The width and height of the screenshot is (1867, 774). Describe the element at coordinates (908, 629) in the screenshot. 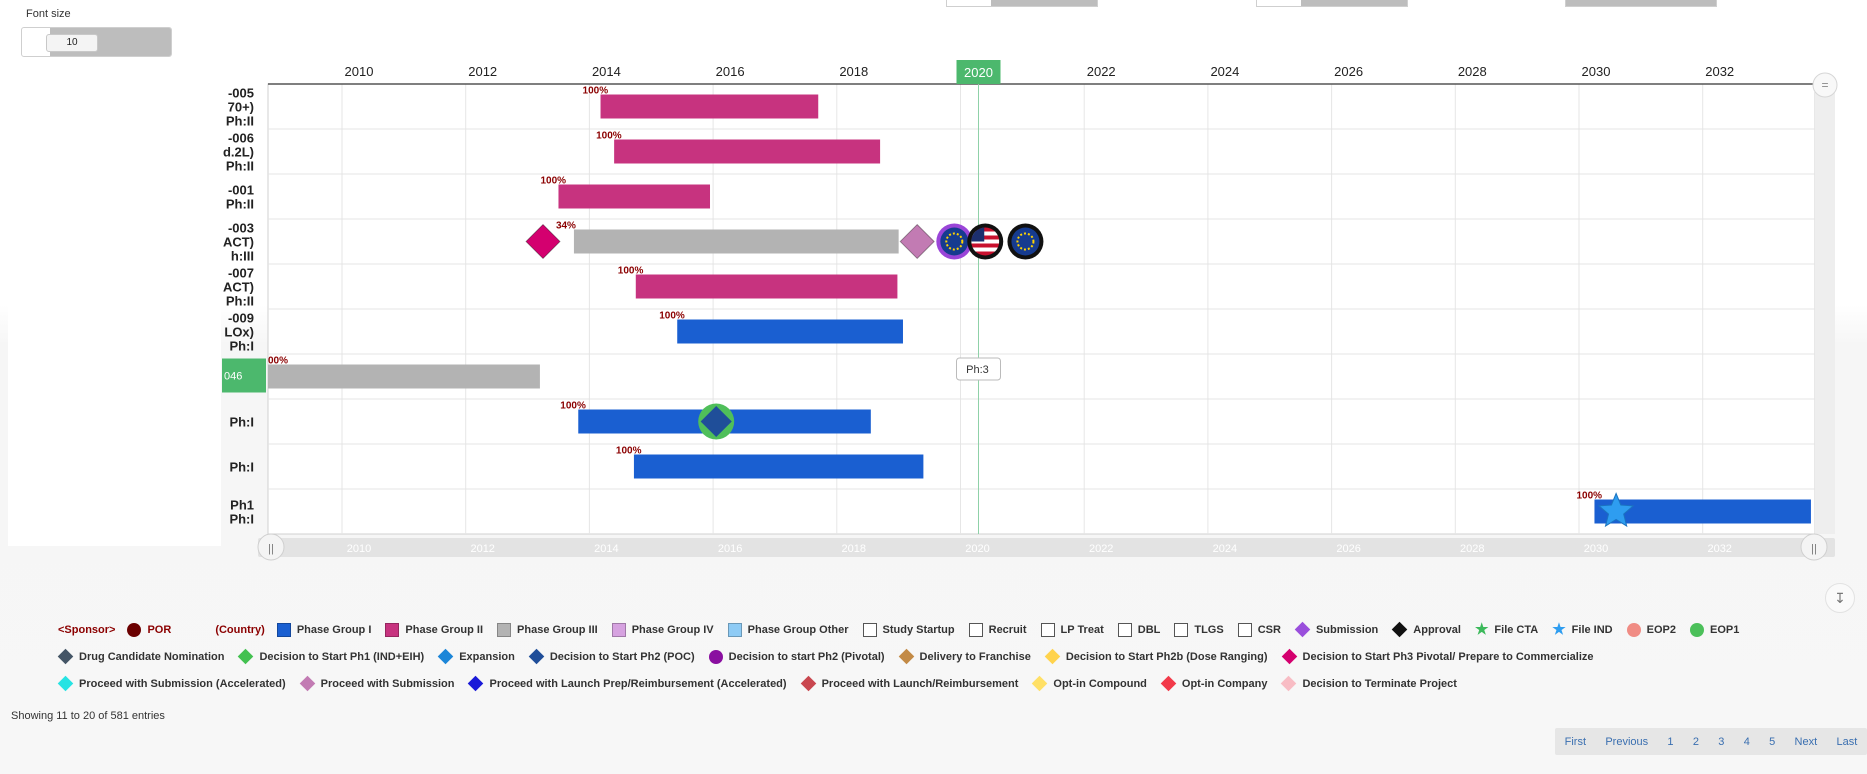

I see `legend-item: Study Startup` at that location.